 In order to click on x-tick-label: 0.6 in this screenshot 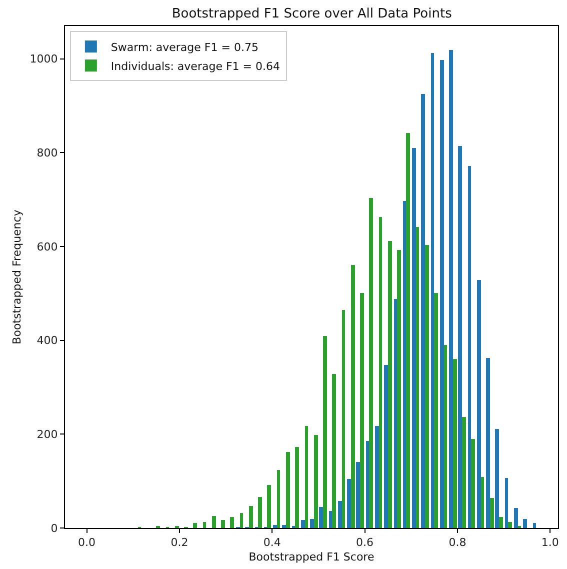, I will do `click(365, 543)`.